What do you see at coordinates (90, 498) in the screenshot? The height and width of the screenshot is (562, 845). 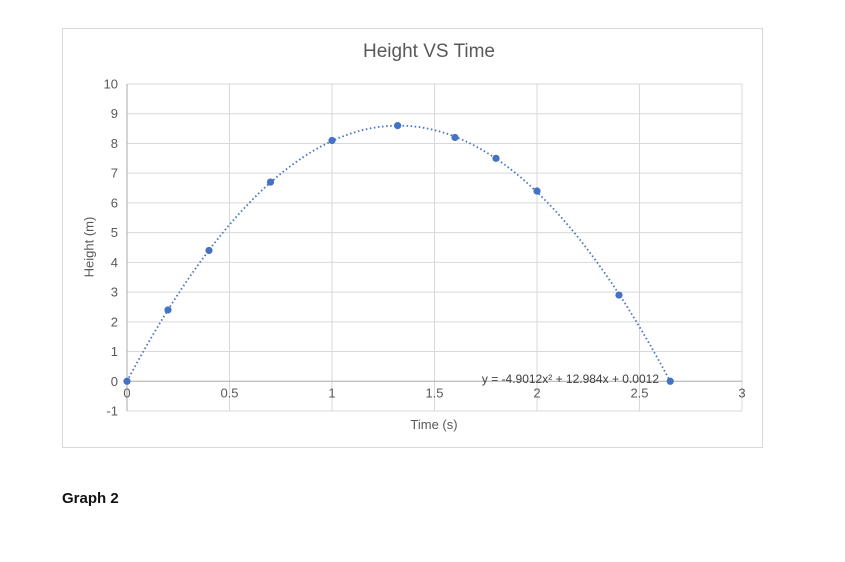 I see `graph-caption: Graph 2` at bounding box center [90, 498].